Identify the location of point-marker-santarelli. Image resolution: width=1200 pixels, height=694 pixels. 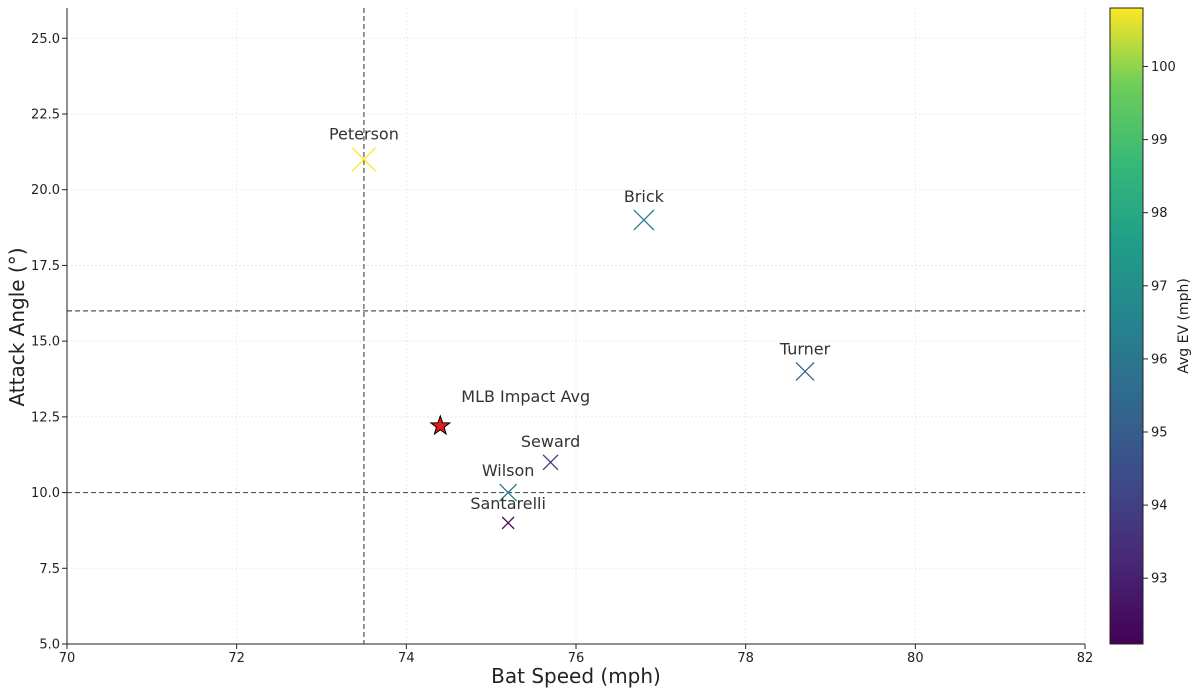
(508, 523).